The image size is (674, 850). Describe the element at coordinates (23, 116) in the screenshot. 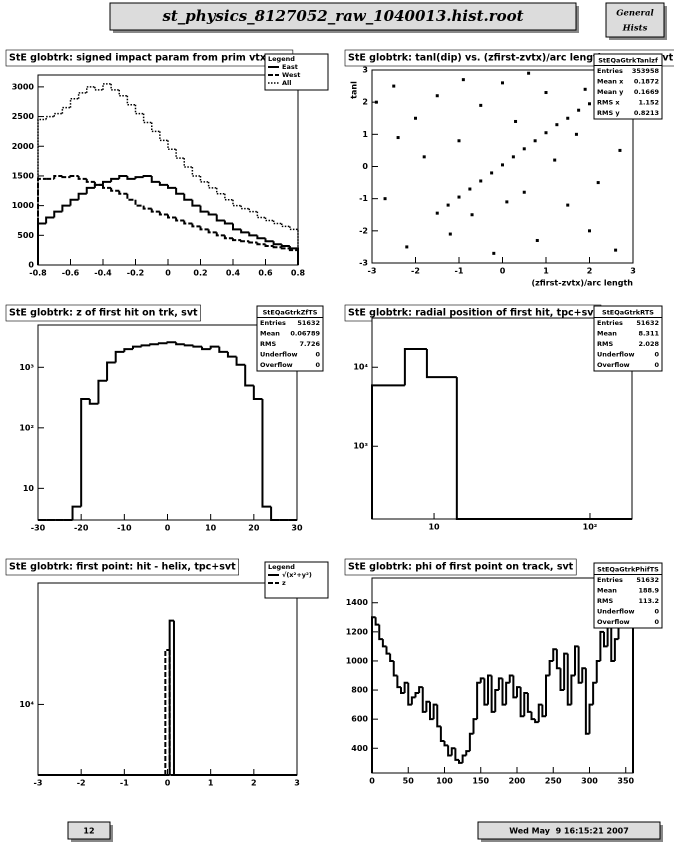

I see `y-tick-label: 2500` at that location.